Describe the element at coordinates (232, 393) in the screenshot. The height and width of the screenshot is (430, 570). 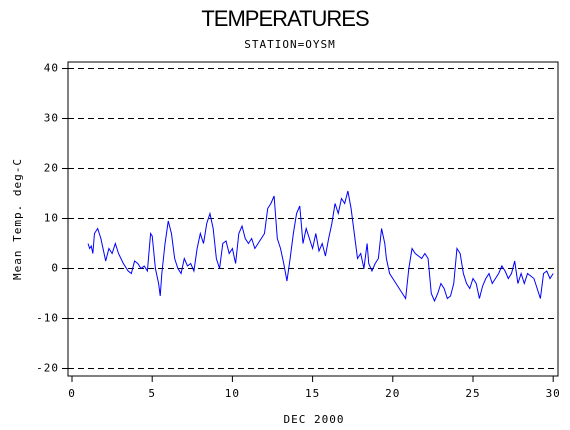
I see `x-tick-label: 10` at that location.